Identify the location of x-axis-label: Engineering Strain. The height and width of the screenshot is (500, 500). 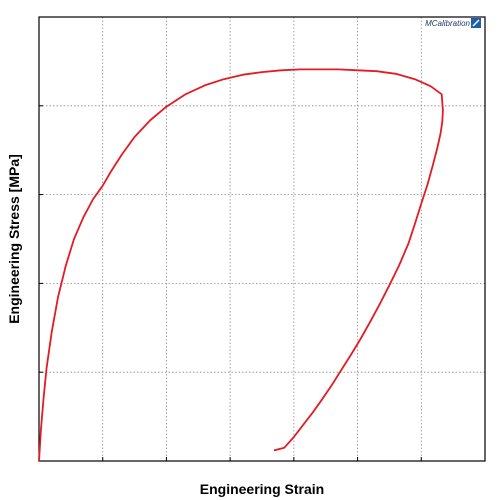
(262, 489).